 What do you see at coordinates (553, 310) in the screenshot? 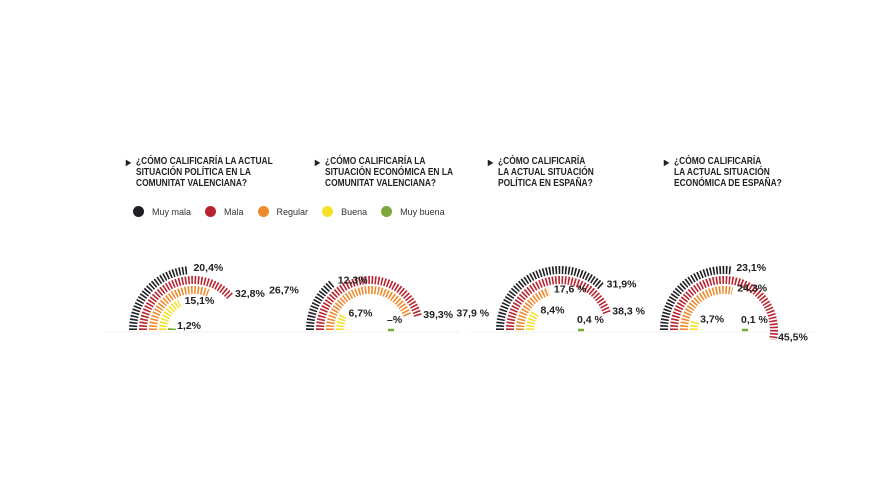
I see `data-label: 8,4%` at bounding box center [553, 310].